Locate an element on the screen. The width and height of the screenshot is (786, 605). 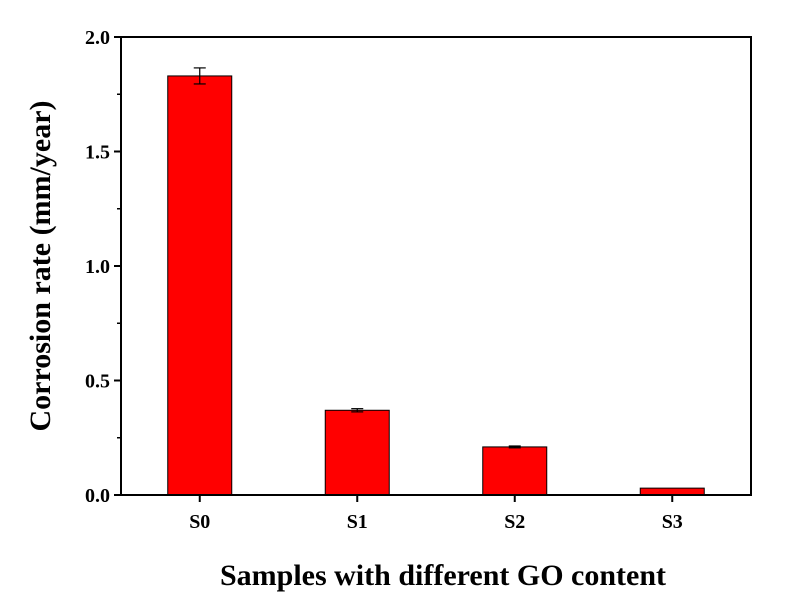
bar-s3 is located at coordinates (672, 491).